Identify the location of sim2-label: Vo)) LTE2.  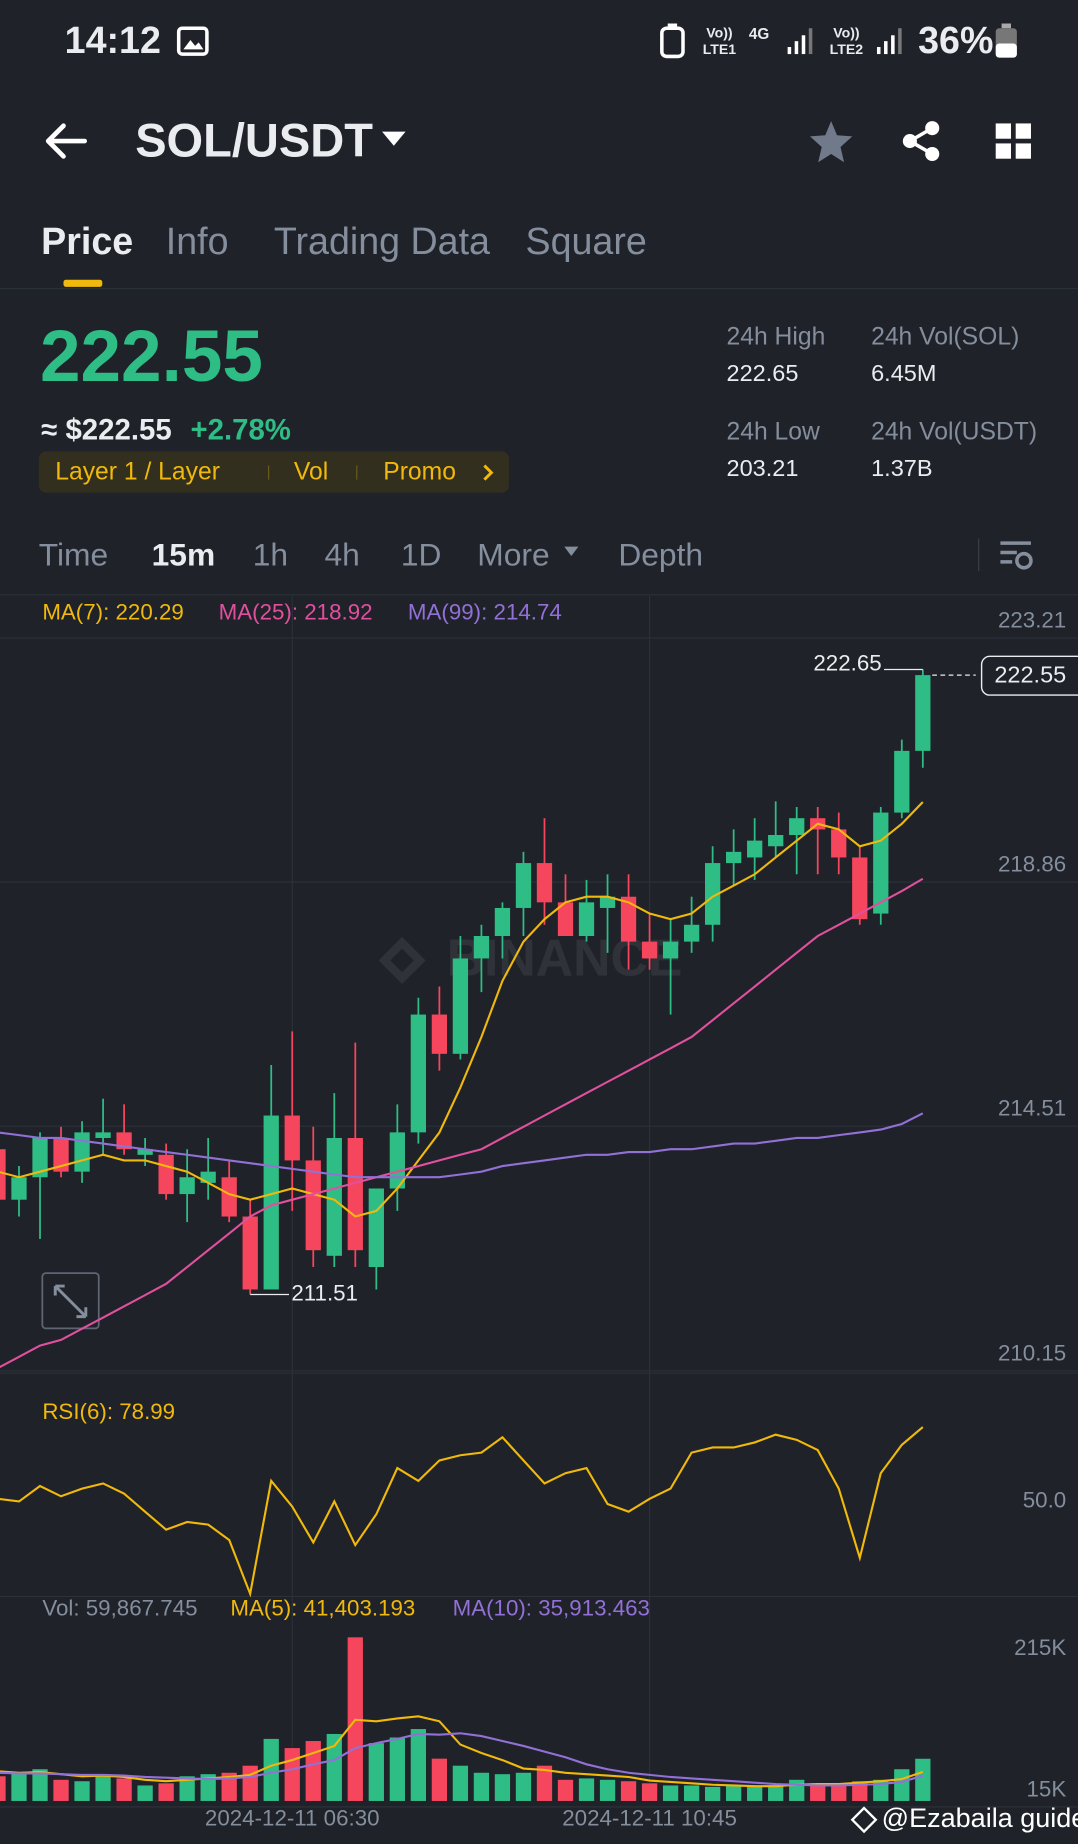
(846, 41).